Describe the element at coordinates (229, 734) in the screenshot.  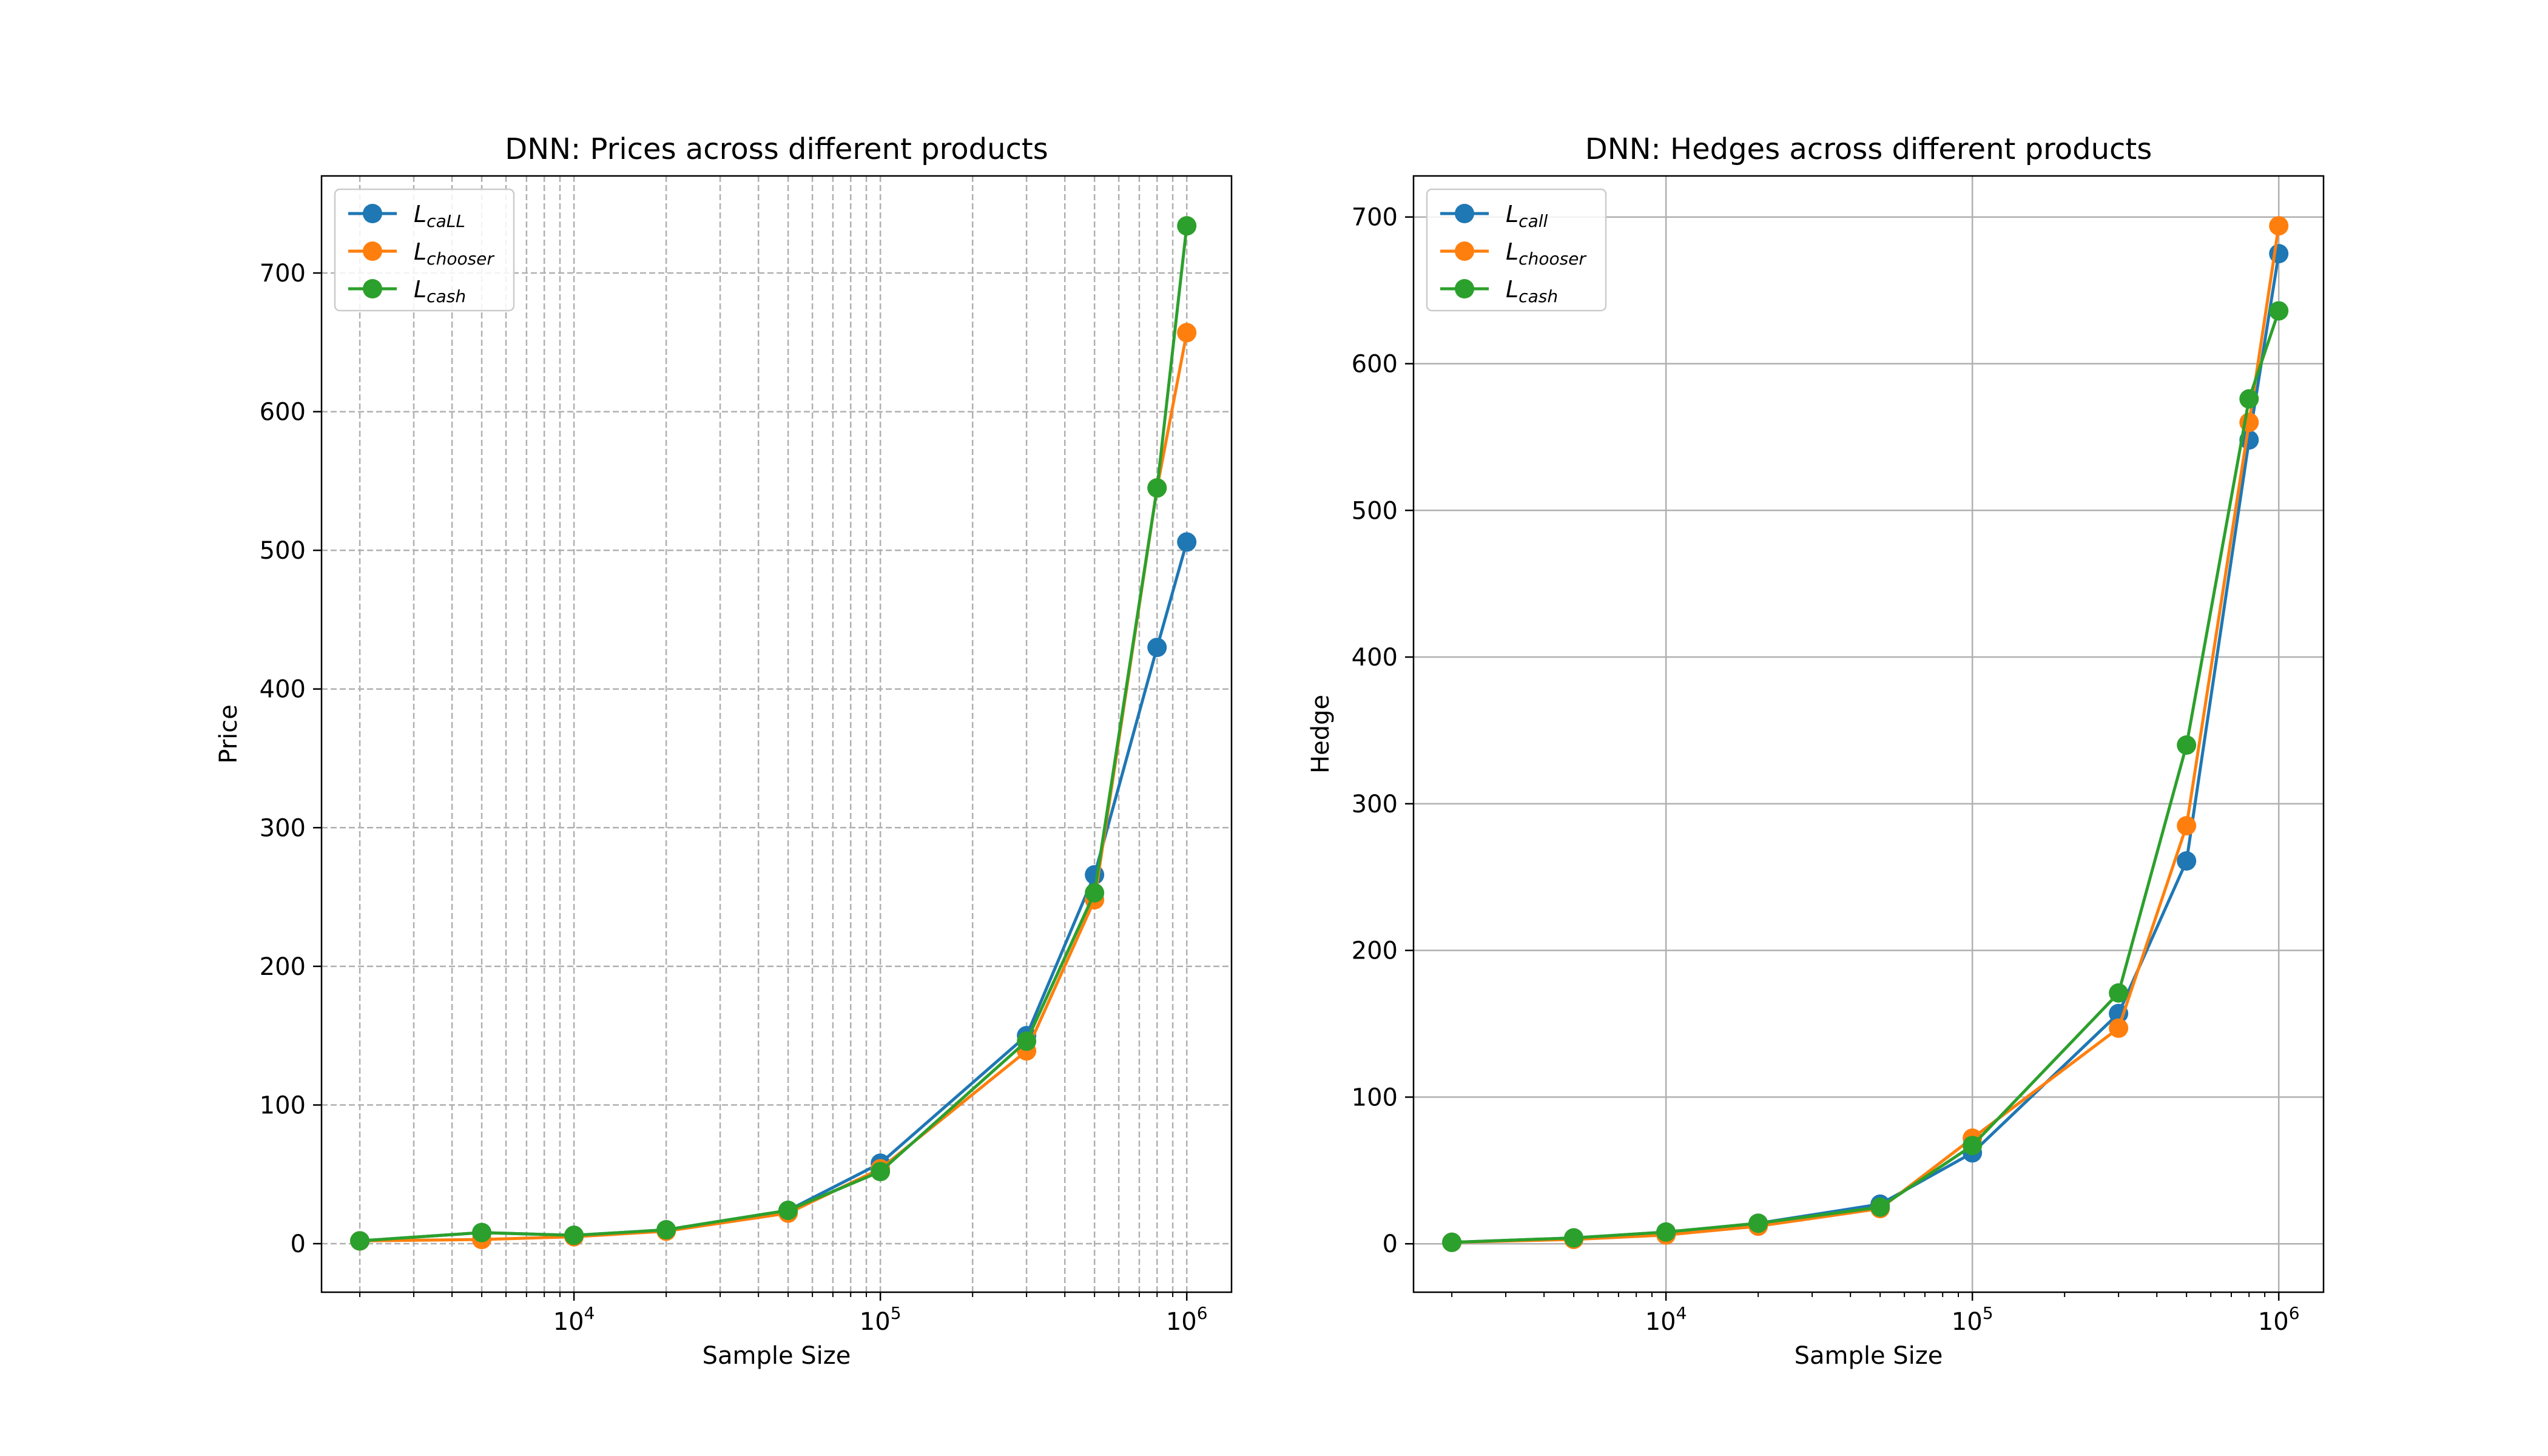
I see `y-axis-label: Price` at that location.